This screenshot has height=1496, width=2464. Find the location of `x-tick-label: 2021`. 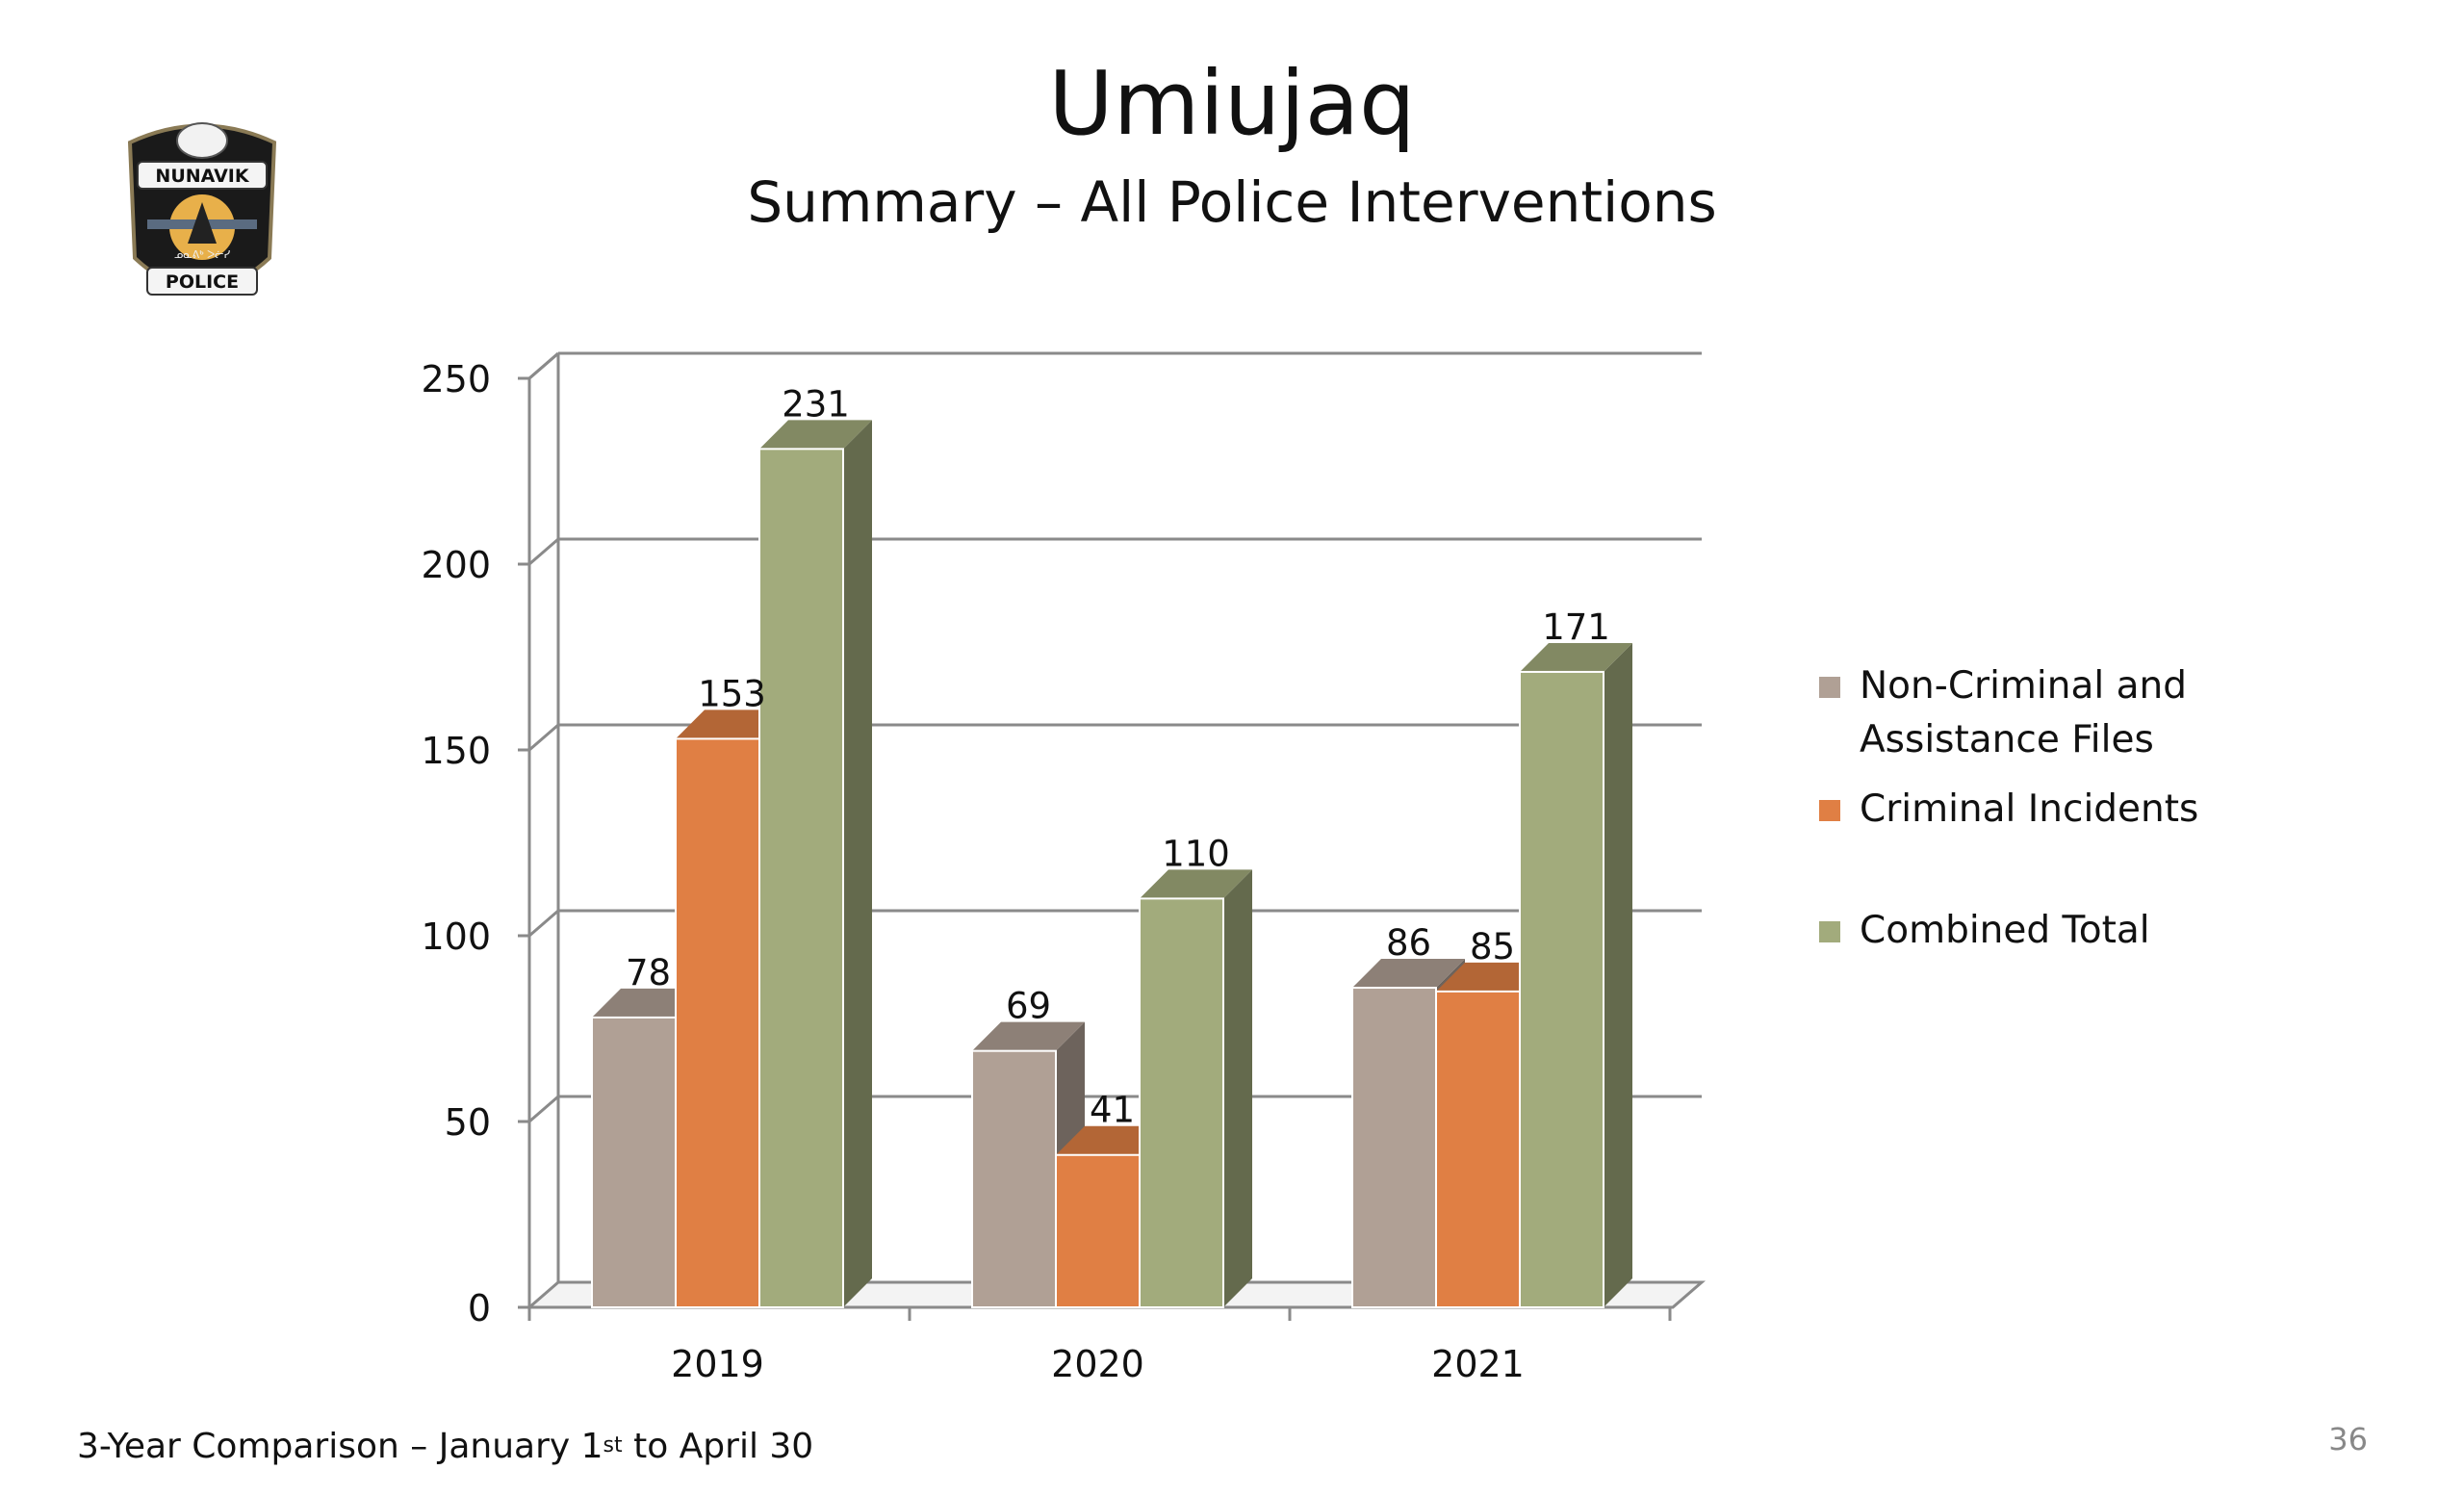

x-tick-label: 2021 is located at coordinates (1478, 1364).